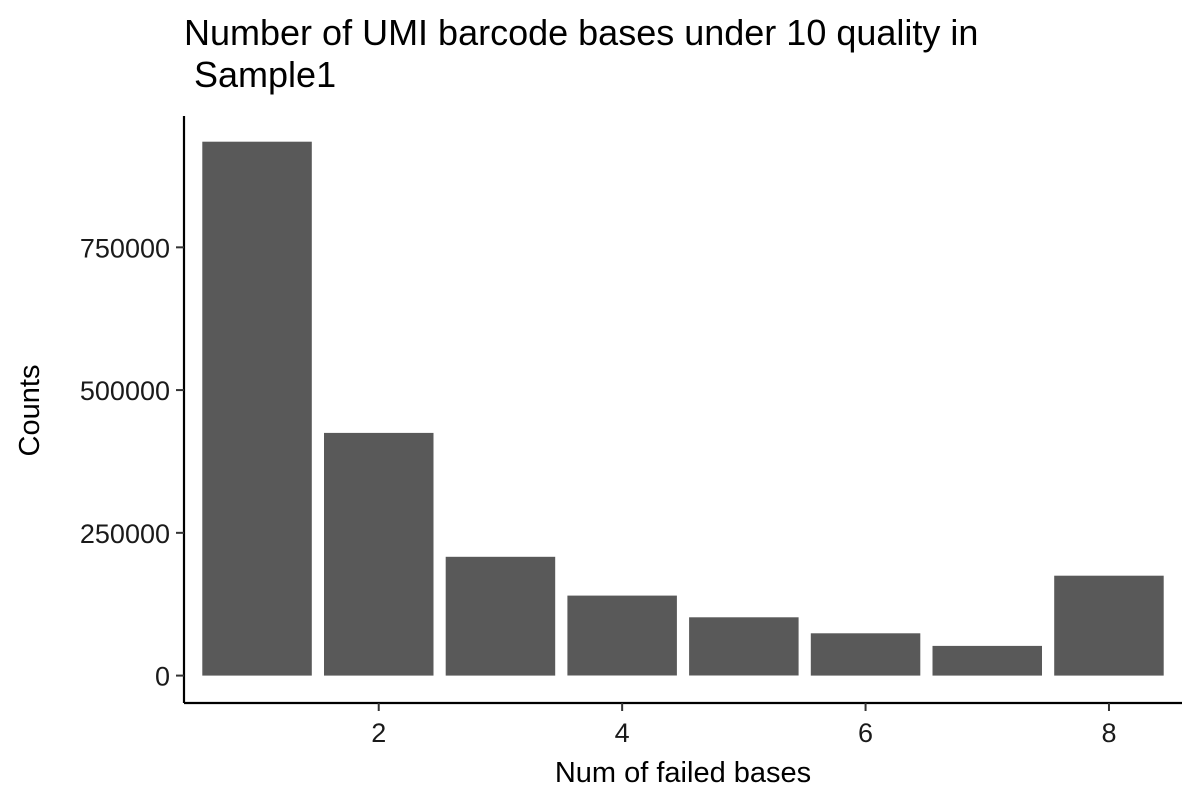 This screenshot has height=800, width=1200. I want to click on x-tick-label: 2, so click(378, 733).